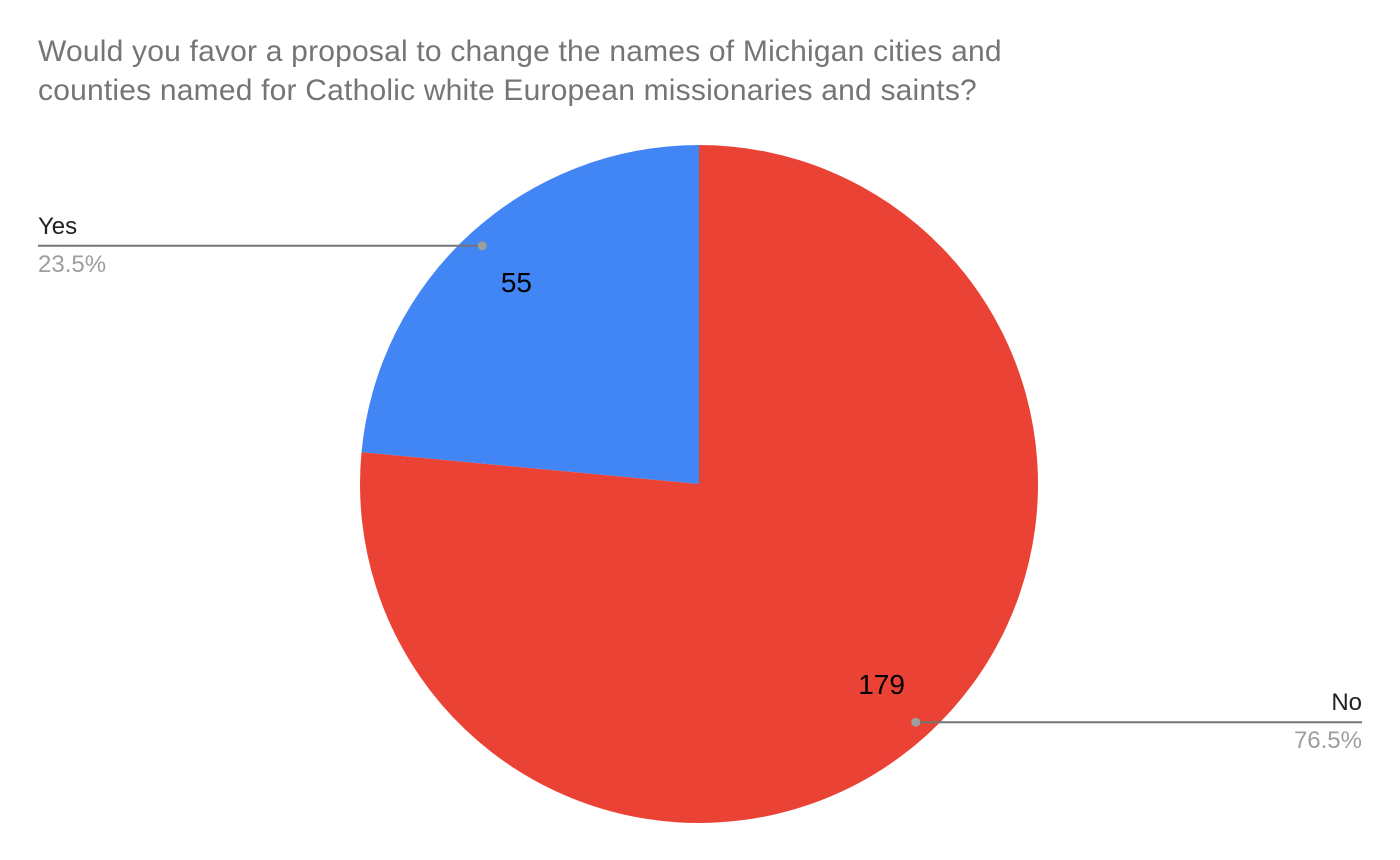 This screenshot has height=860, width=1400. What do you see at coordinates (881, 684) in the screenshot?
I see `slice-value-no: 179` at bounding box center [881, 684].